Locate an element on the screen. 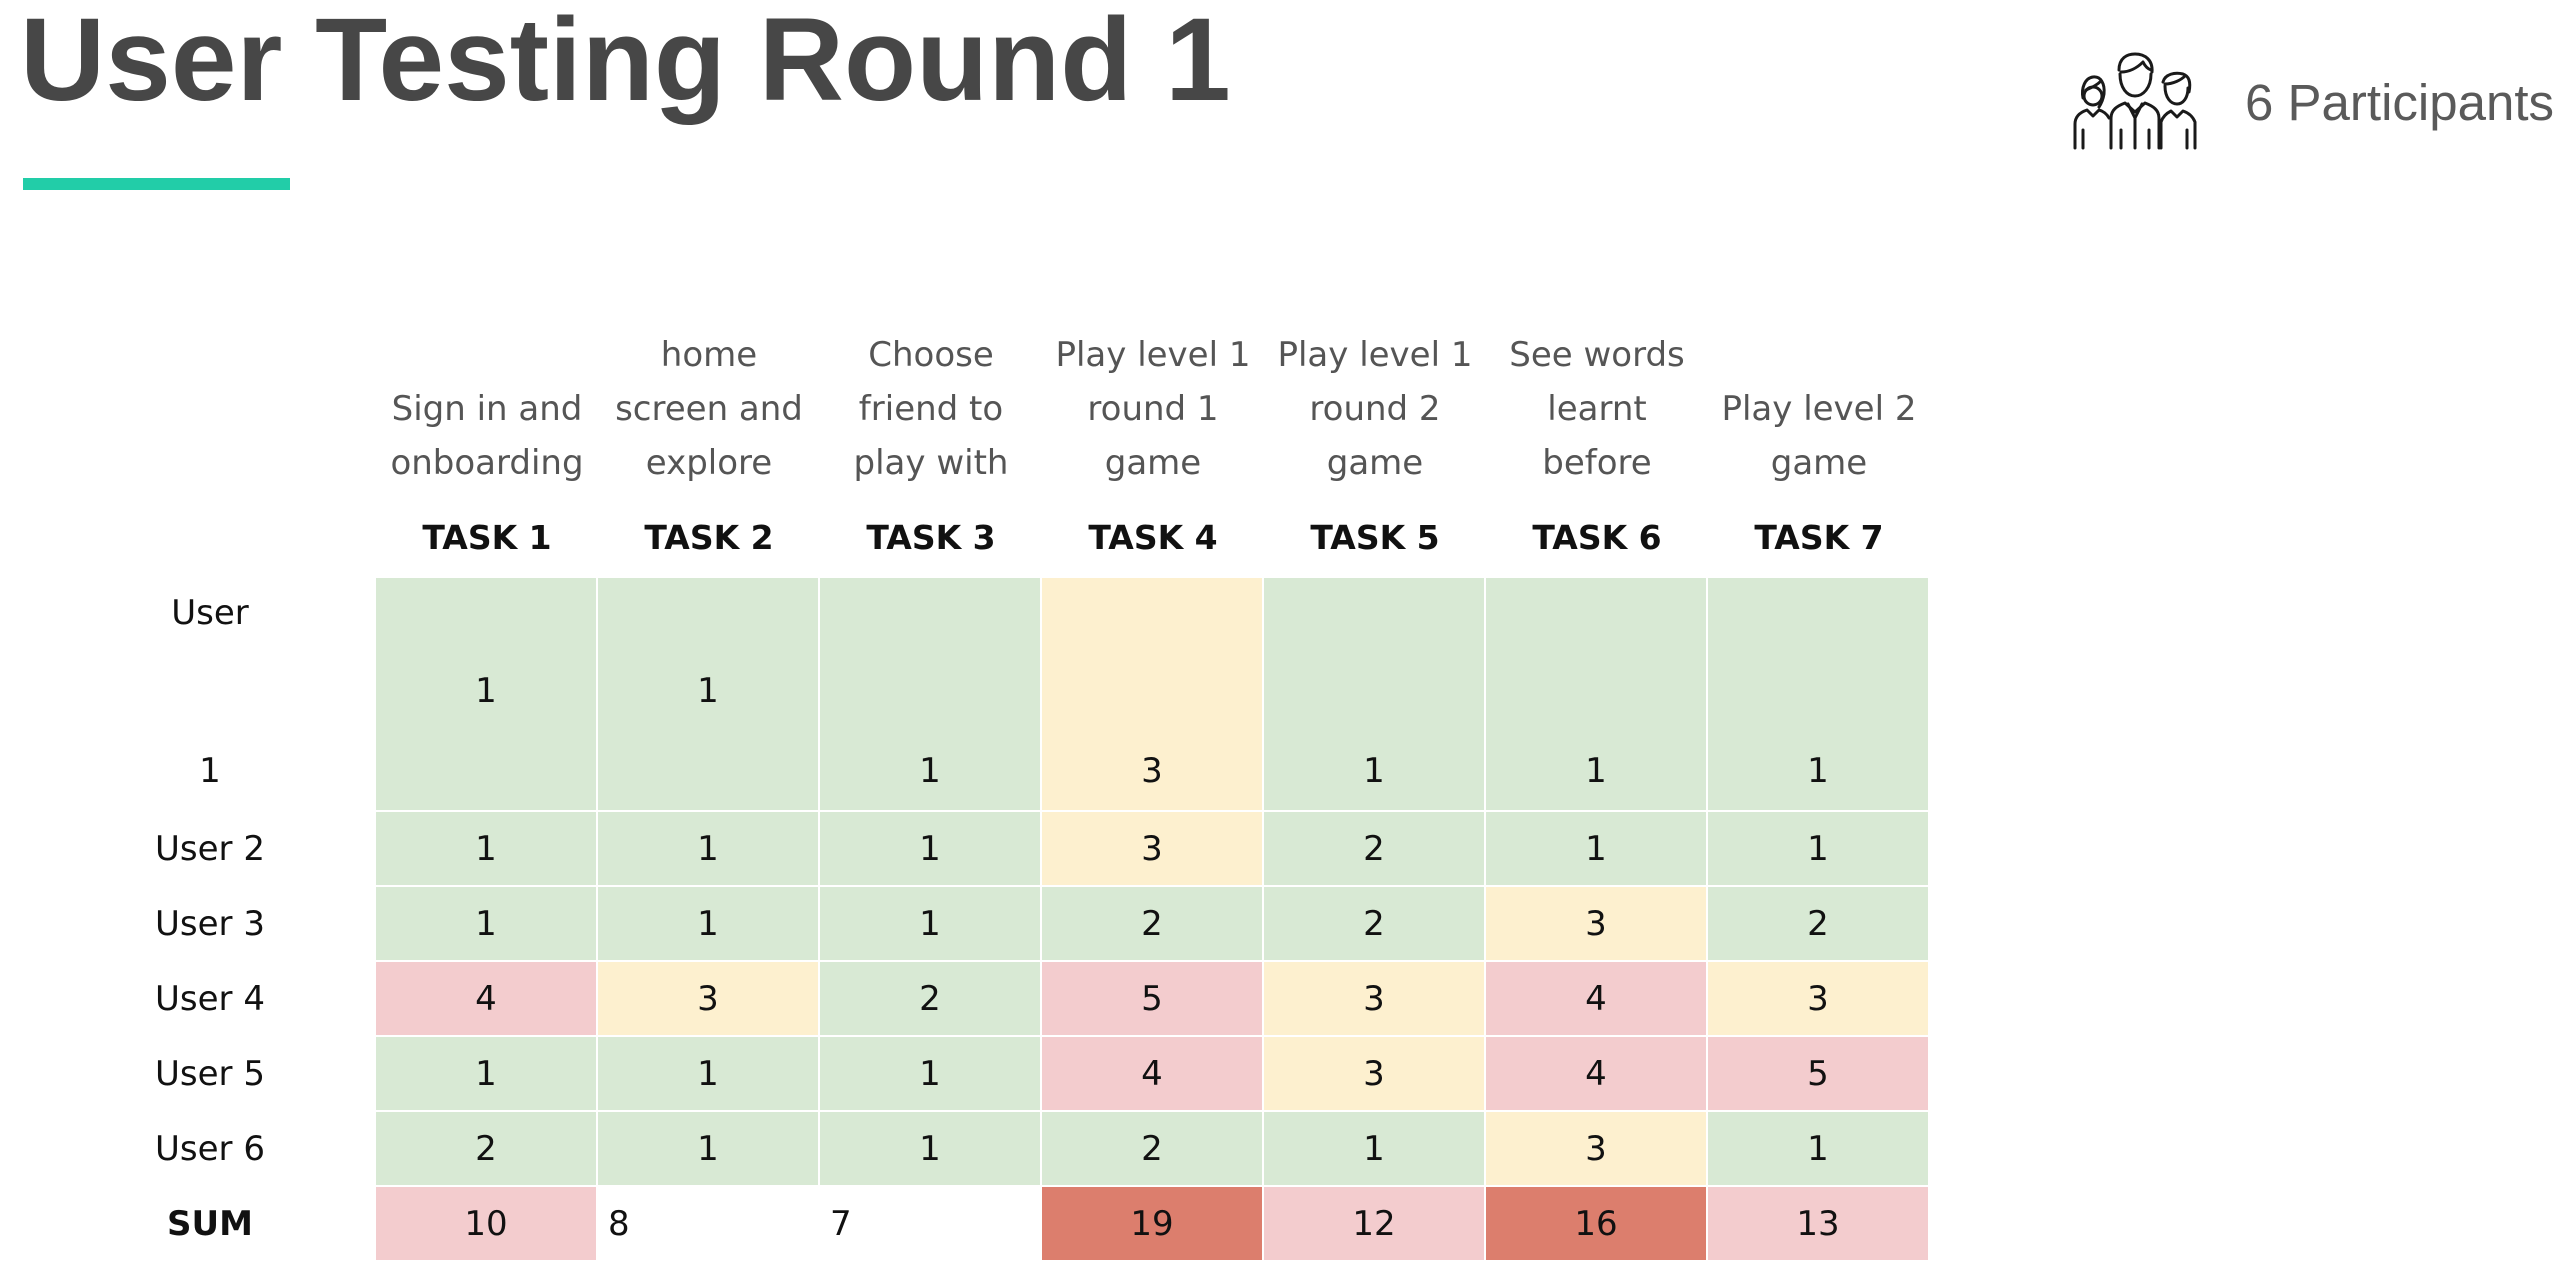 Image resolution: width=2576 pixels, height=1286 pixels. cell-value: 8 is located at coordinates (619, 1223).